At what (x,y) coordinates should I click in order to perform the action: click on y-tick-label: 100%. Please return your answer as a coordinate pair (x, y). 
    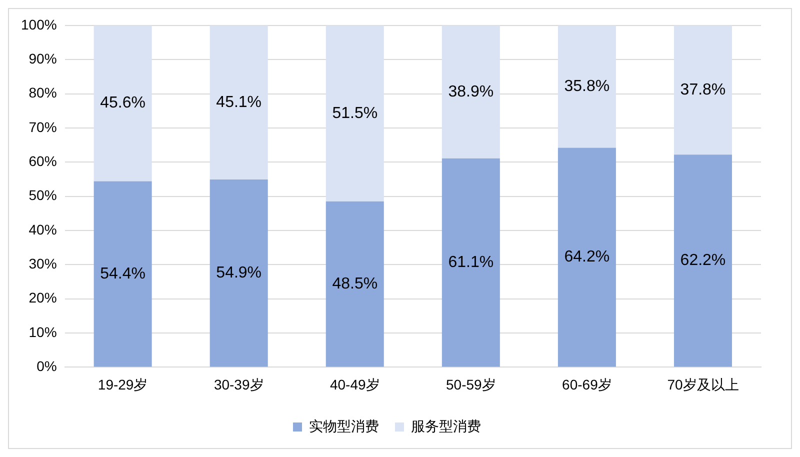
    Looking at the image, I should click on (38, 24).